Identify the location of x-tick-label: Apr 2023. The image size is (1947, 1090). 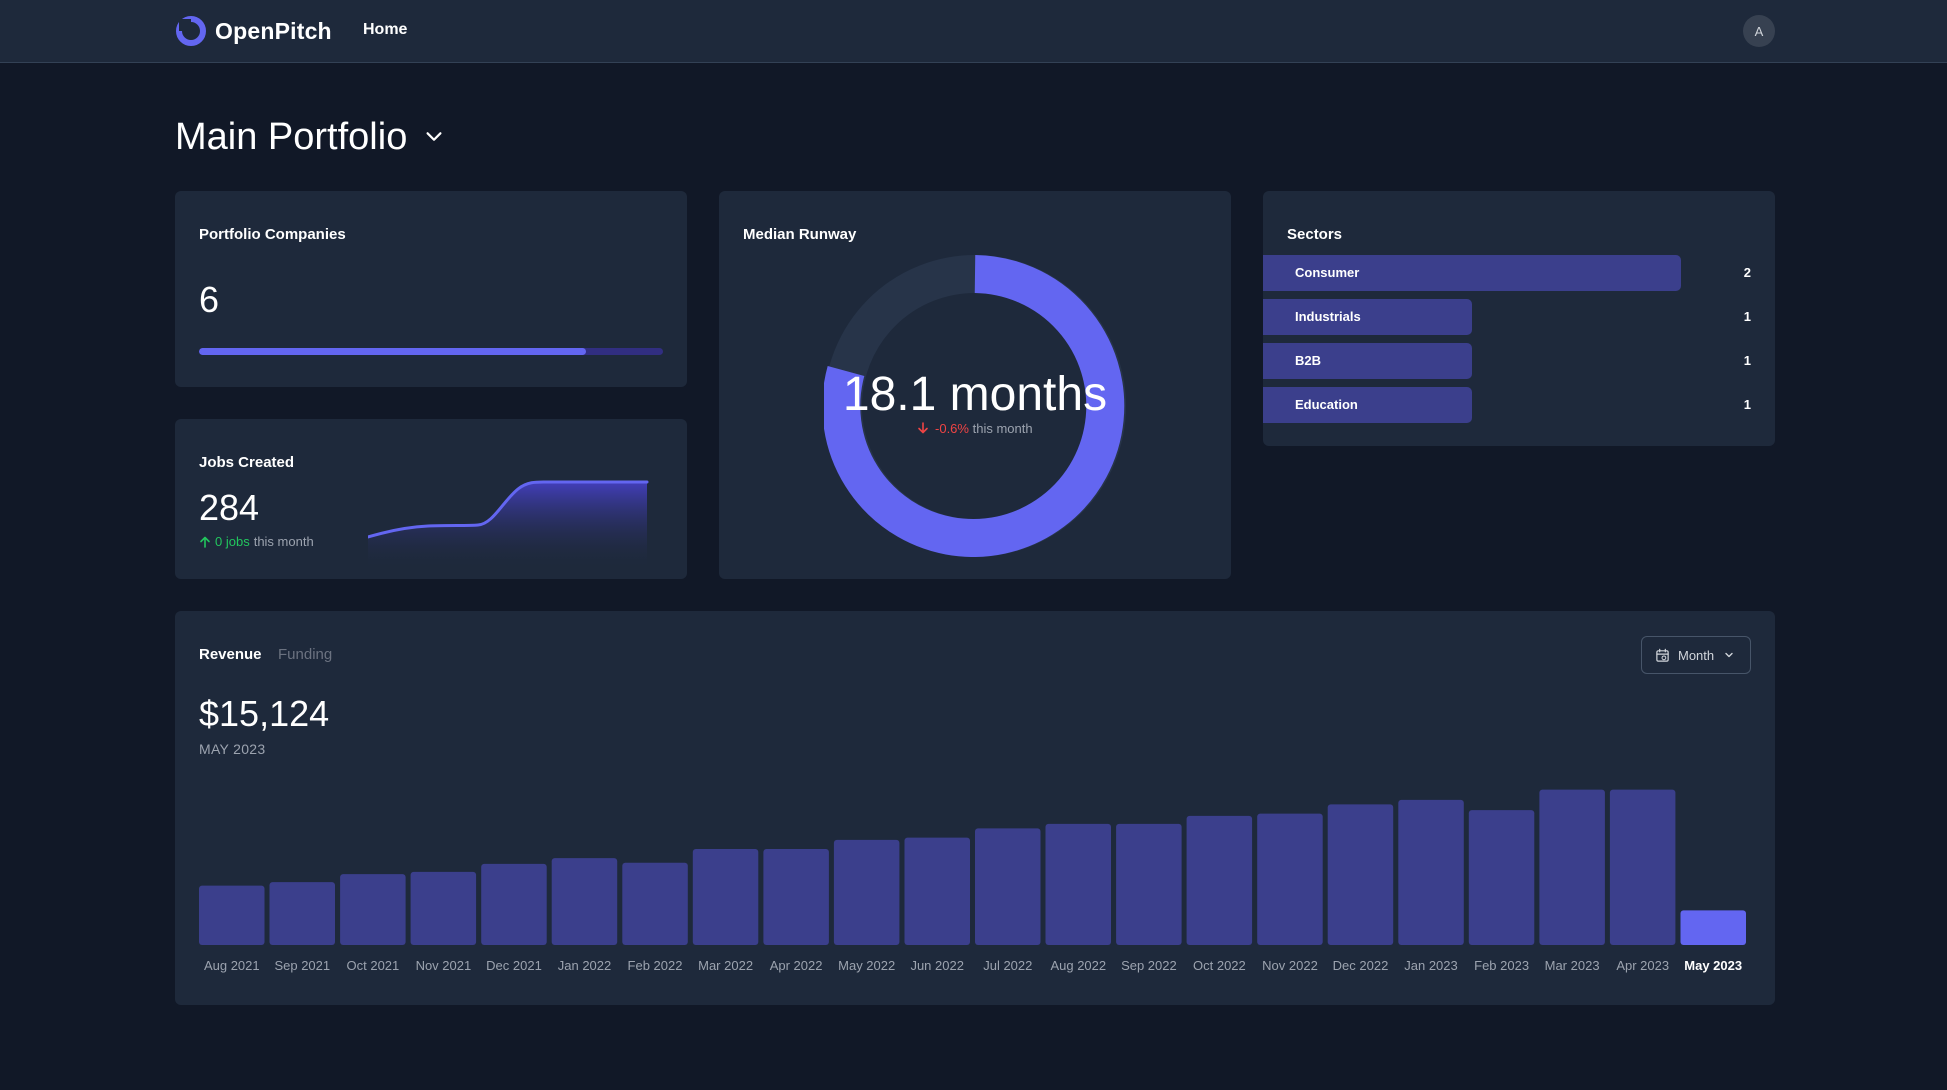
(1642, 965).